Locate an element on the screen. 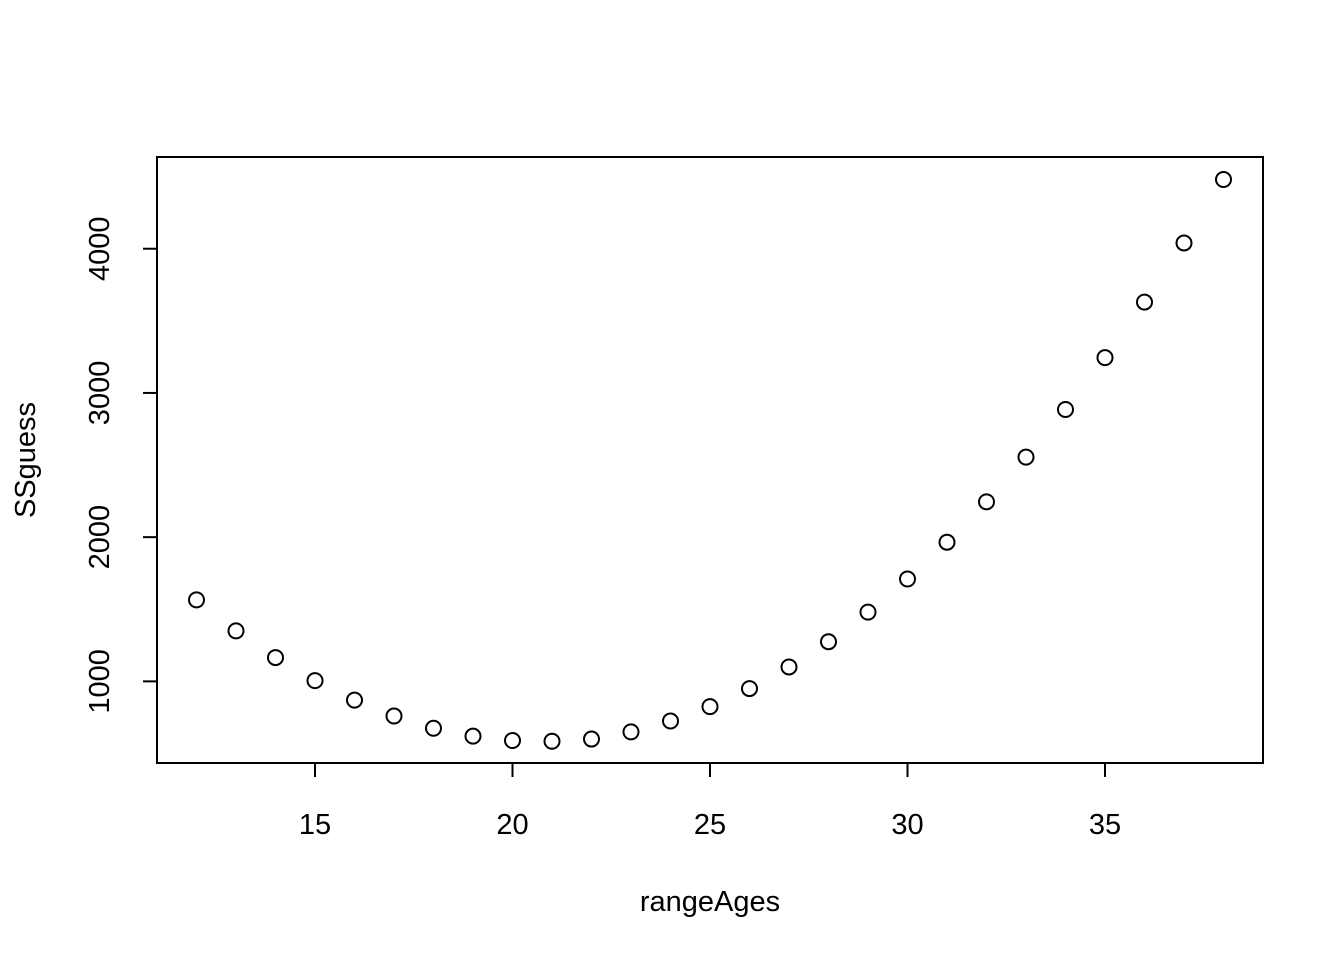 The width and height of the screenshot is (1344, 960). x-tick-label: 15 is located at coordinates (315, 825).